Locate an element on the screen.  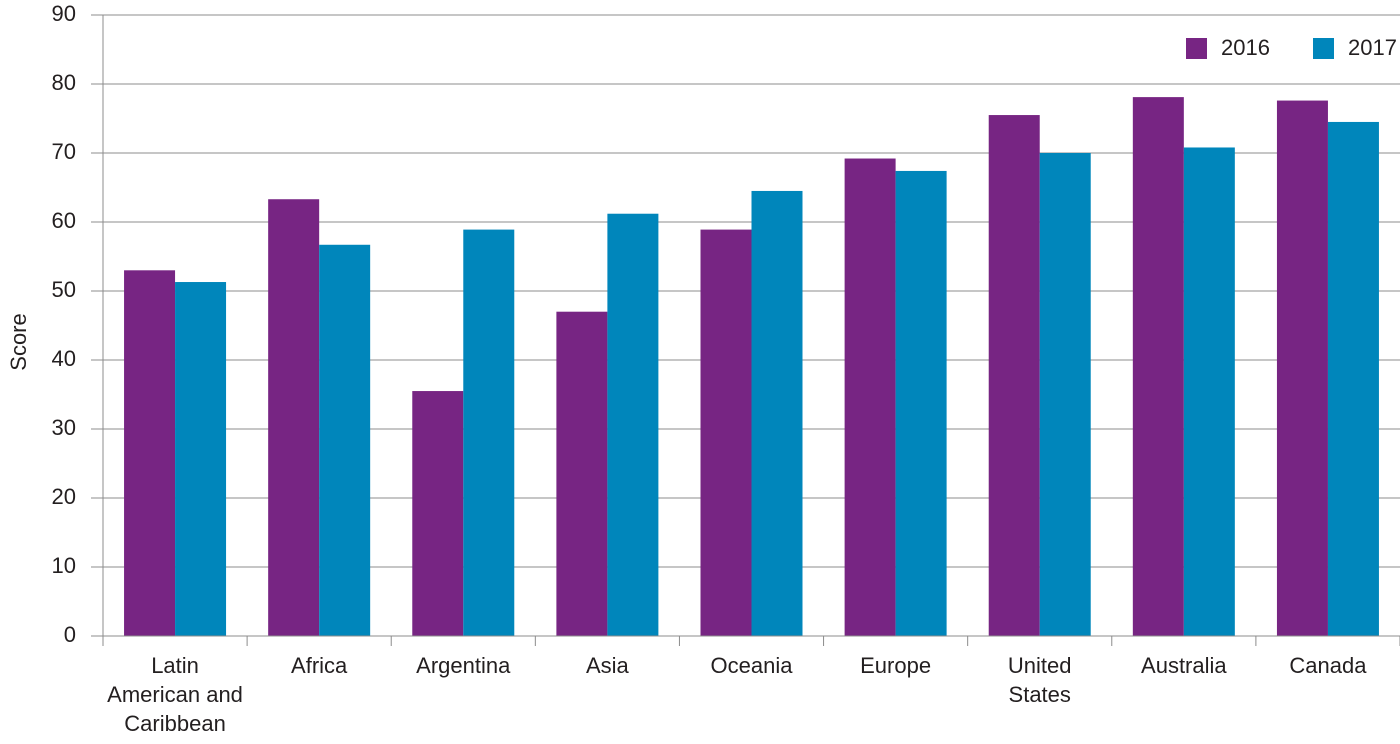
y-tick-label: 30 is located at coordinates (64, 427).